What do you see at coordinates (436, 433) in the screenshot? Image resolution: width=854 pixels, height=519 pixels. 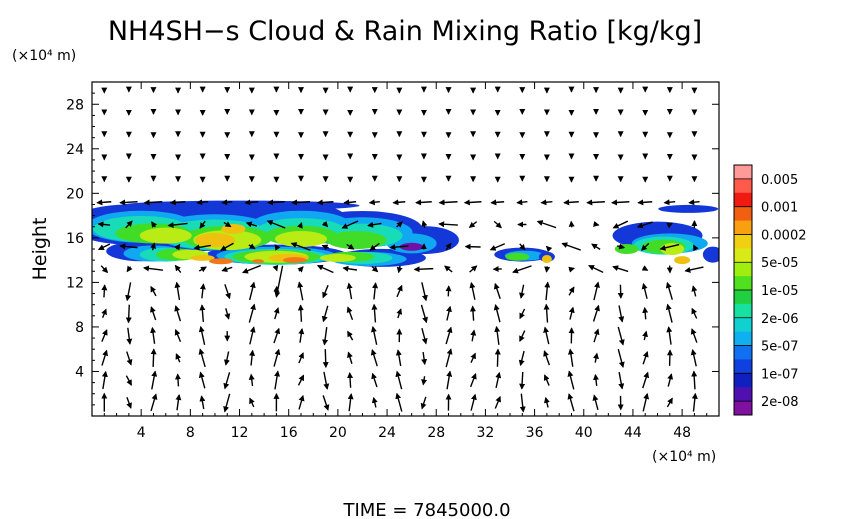 I see `x-tick-label: 28` at bounding box center [436, 433].